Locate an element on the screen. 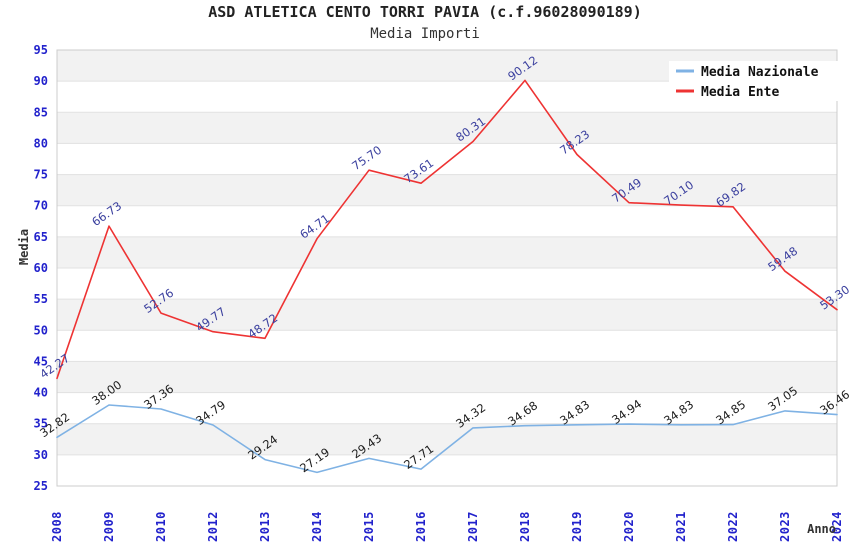  x-tick-label: 2018 is located at coordinates (525, 526).